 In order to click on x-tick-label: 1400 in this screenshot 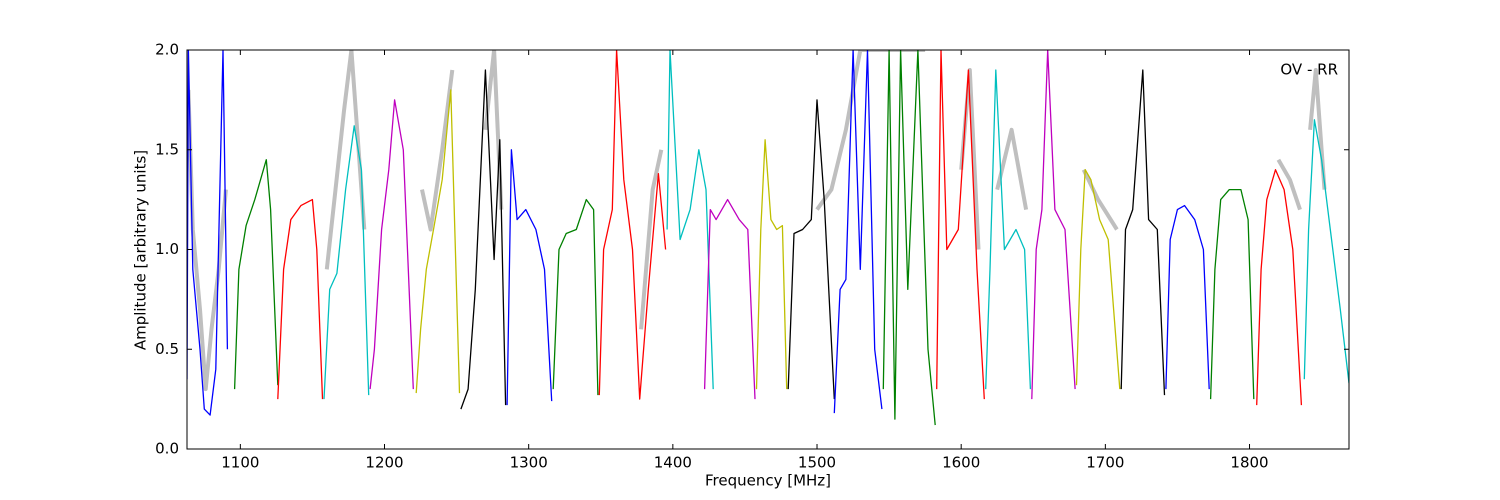, I will do `click(673, 463)`.